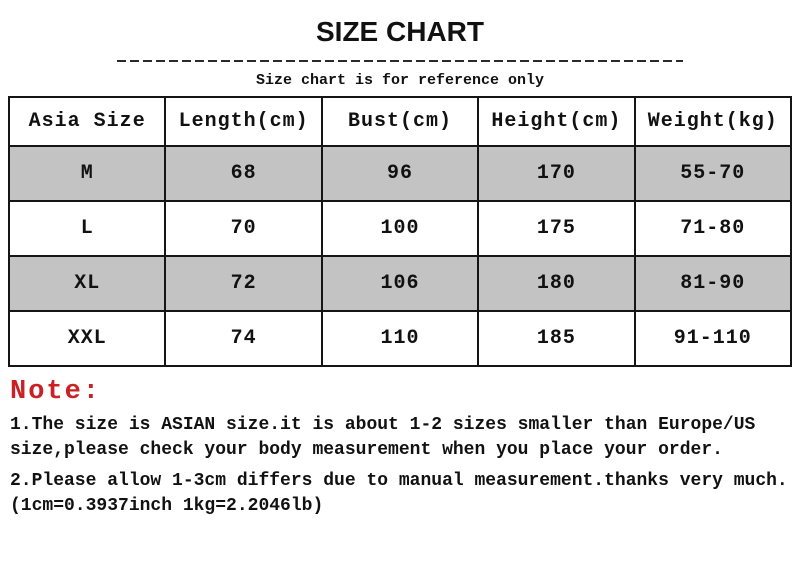 This screenshot has width=800, height=561. I want to click on cell-bust: 100, so click(400, 228).